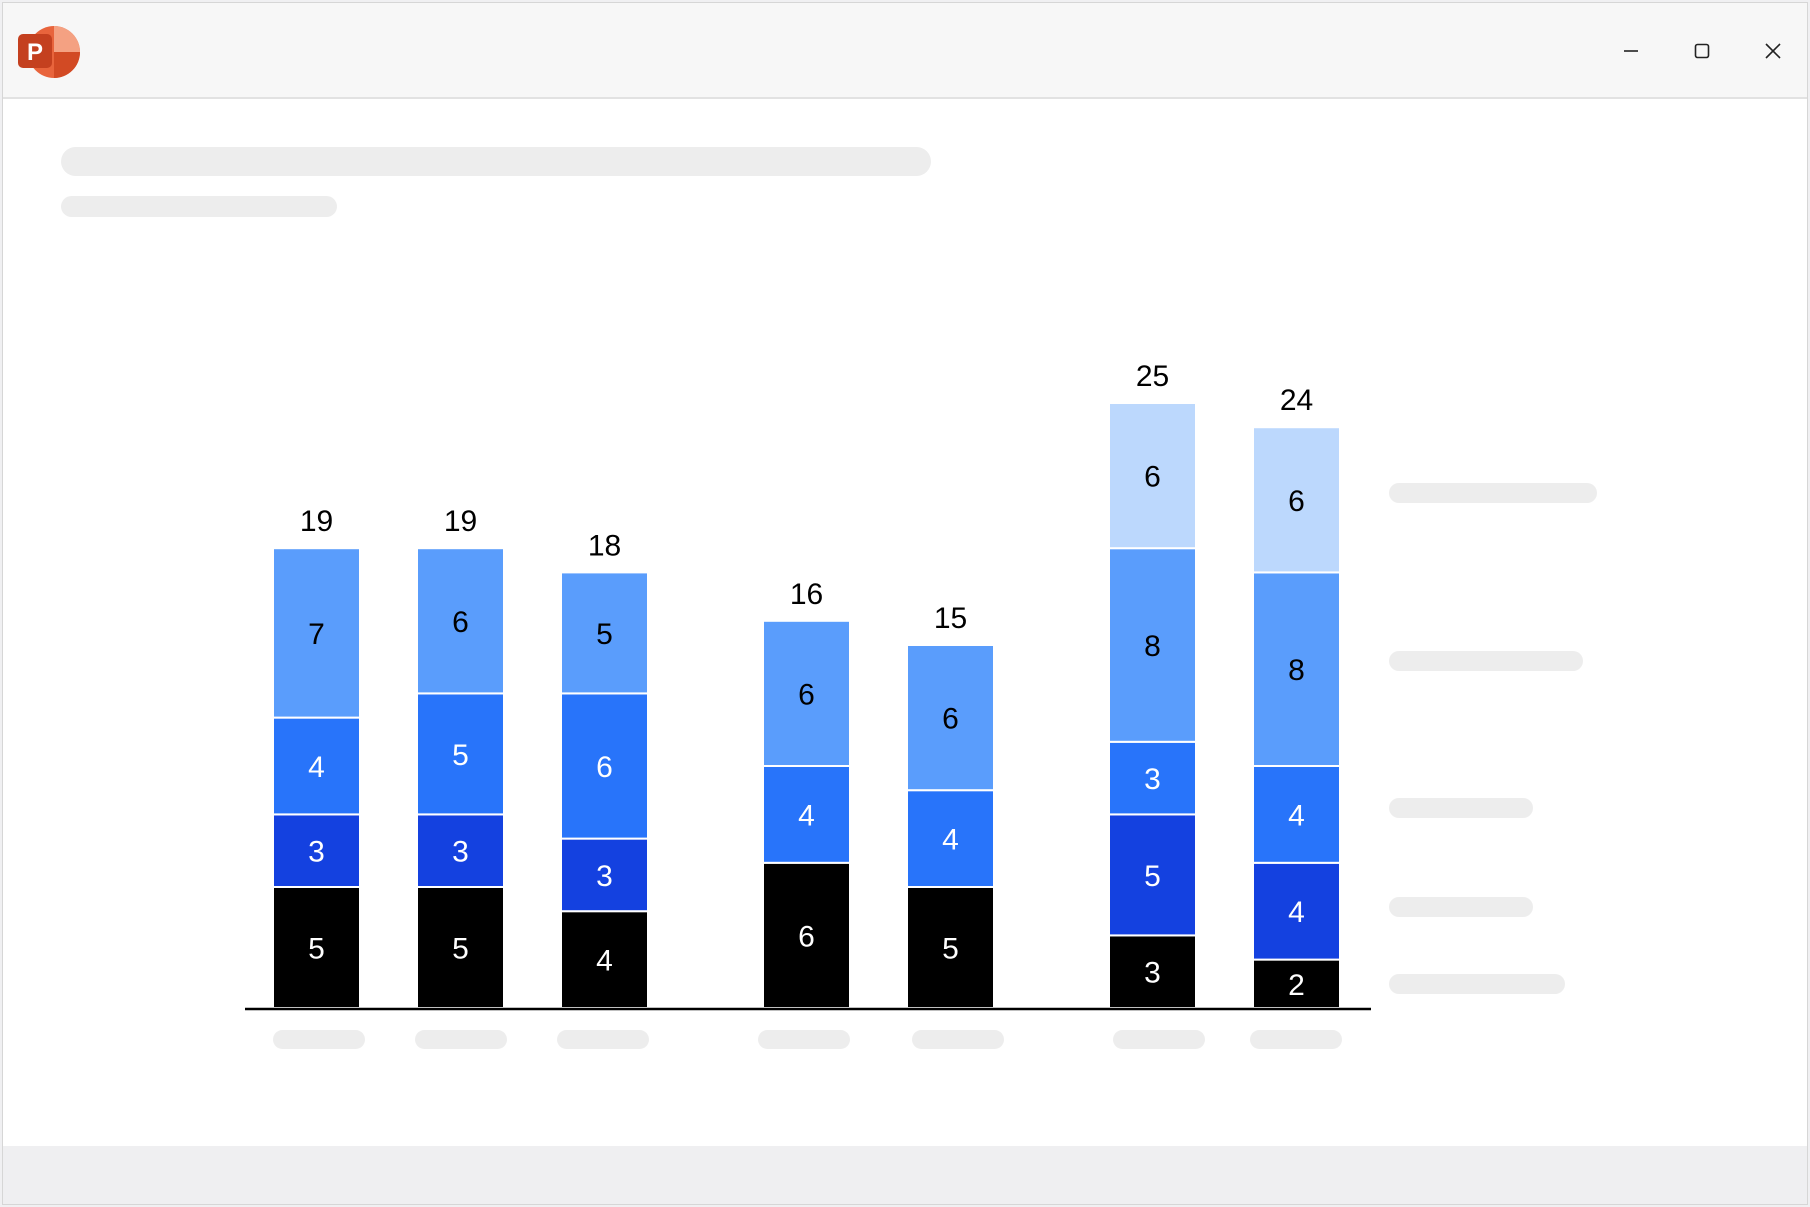 The width and height of the screenshot is (1810, 1207). I want to click on maximize-icon, so click(1702, 51).